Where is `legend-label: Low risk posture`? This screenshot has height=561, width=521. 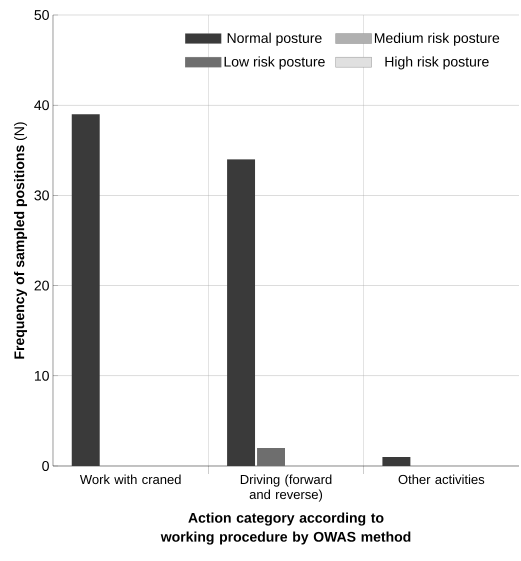 legend-label: Low risk posture is located at coordinates (274, 63).